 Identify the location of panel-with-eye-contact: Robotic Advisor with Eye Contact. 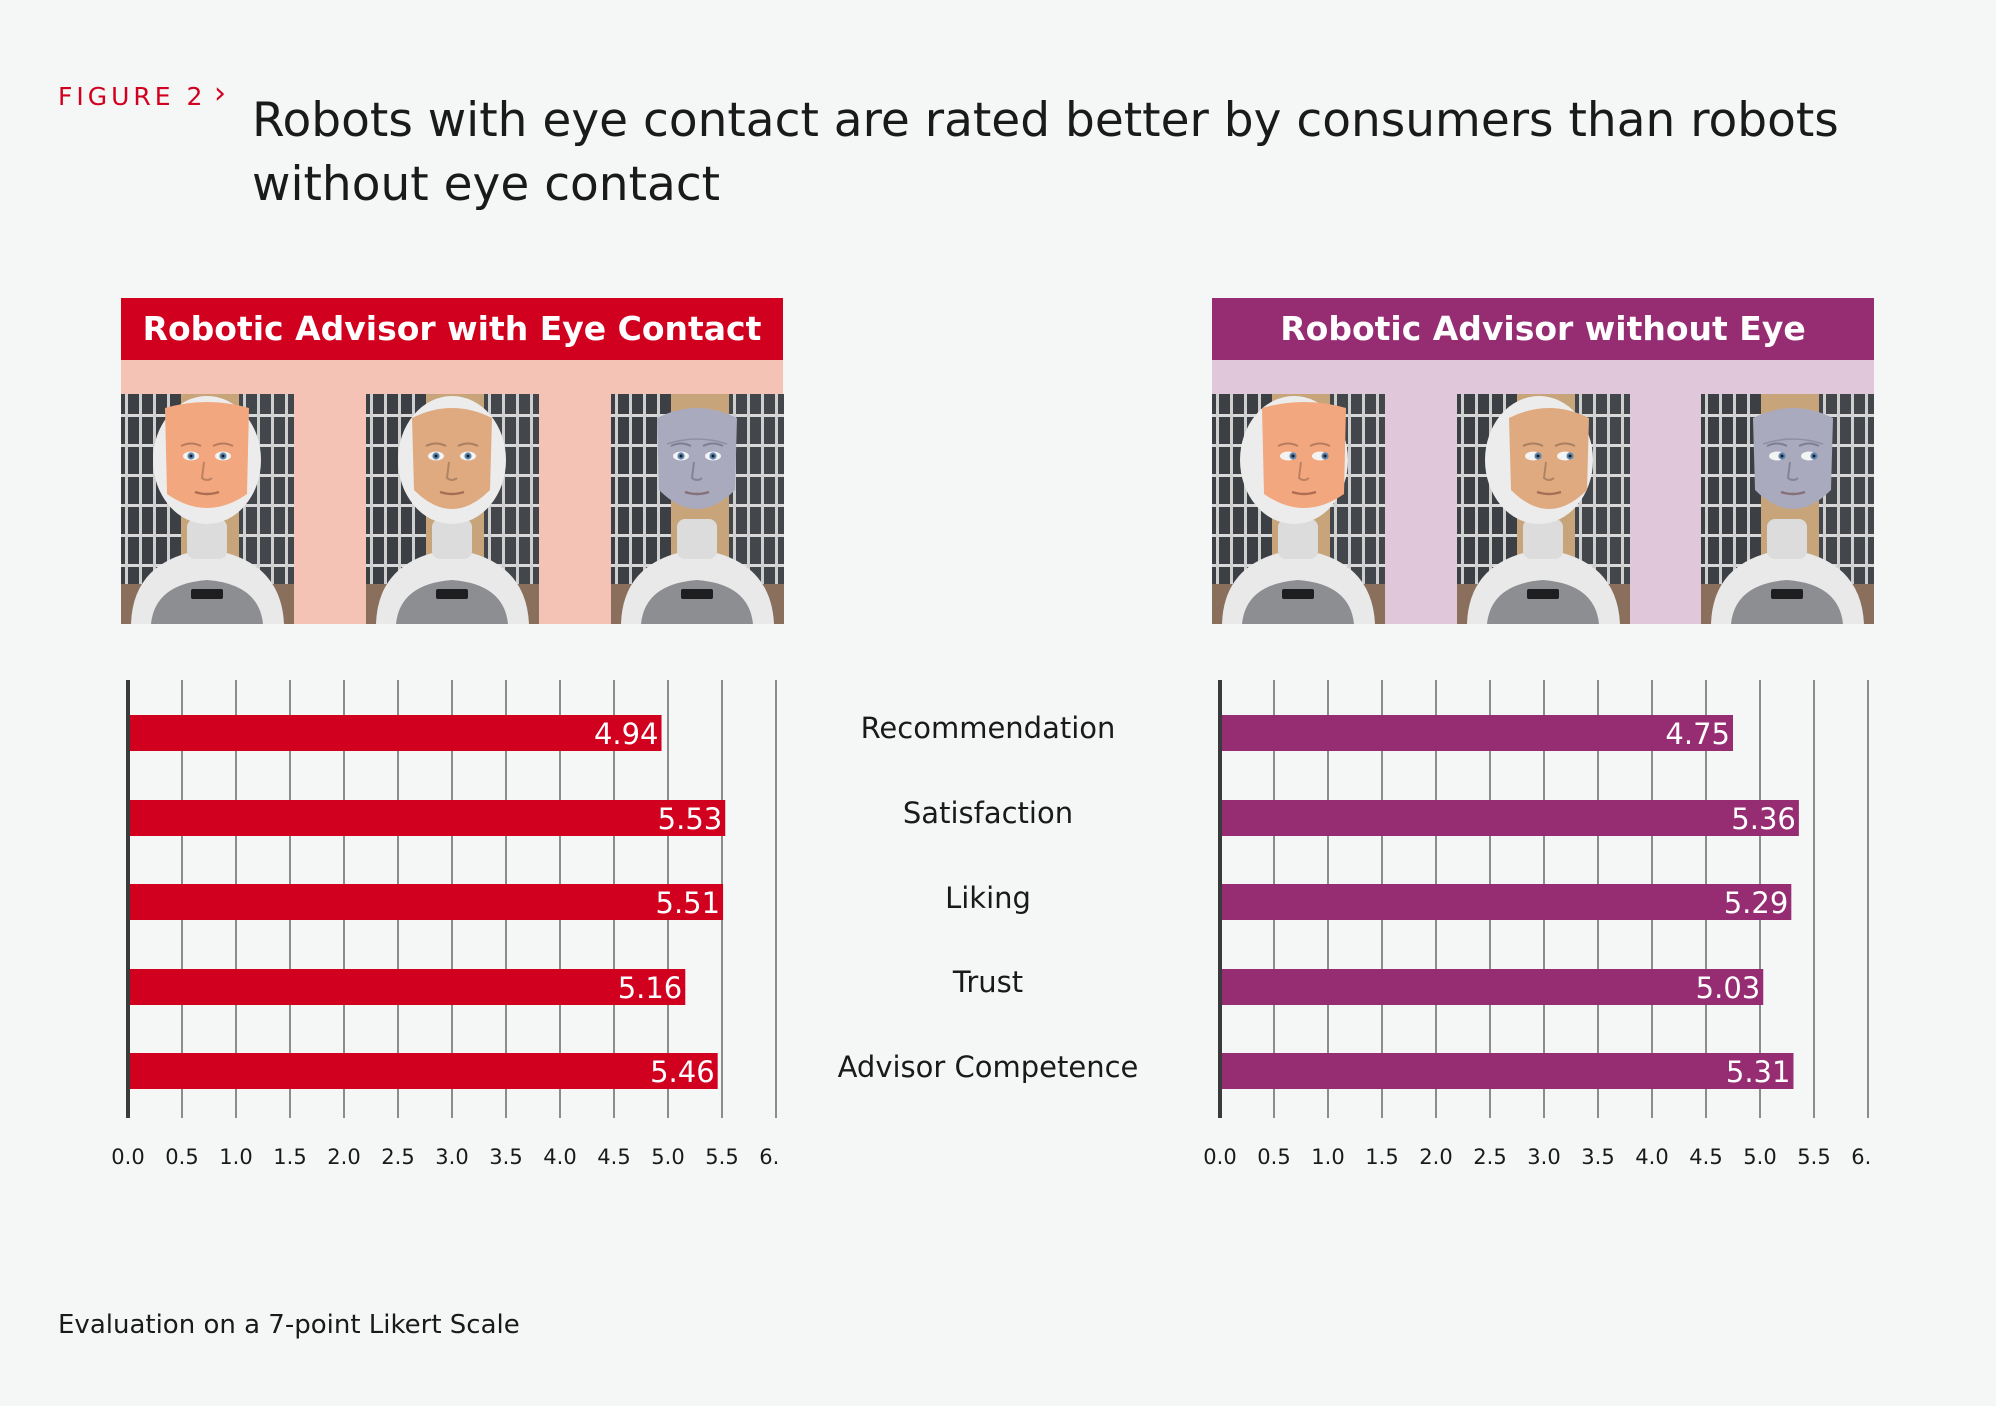
(452, 461).